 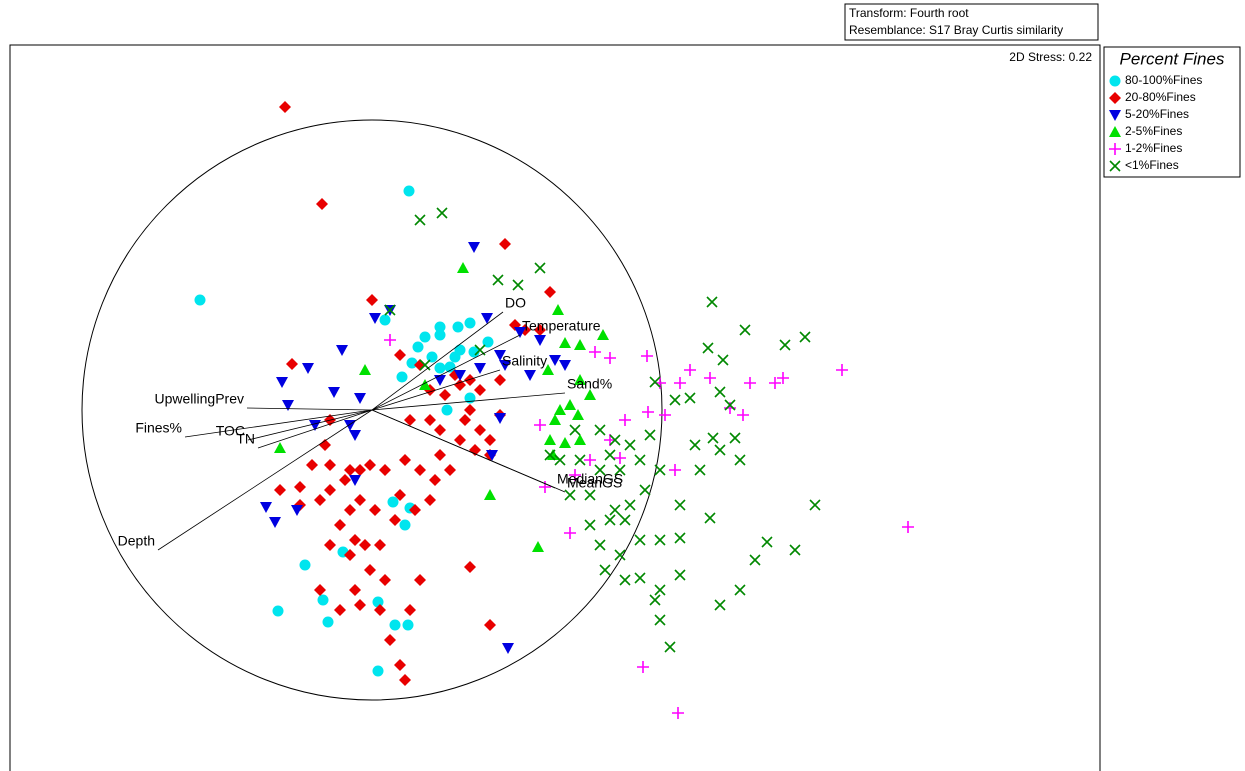 I want to click on legend-title: Percent Fines, so click(x=1172, y=58).